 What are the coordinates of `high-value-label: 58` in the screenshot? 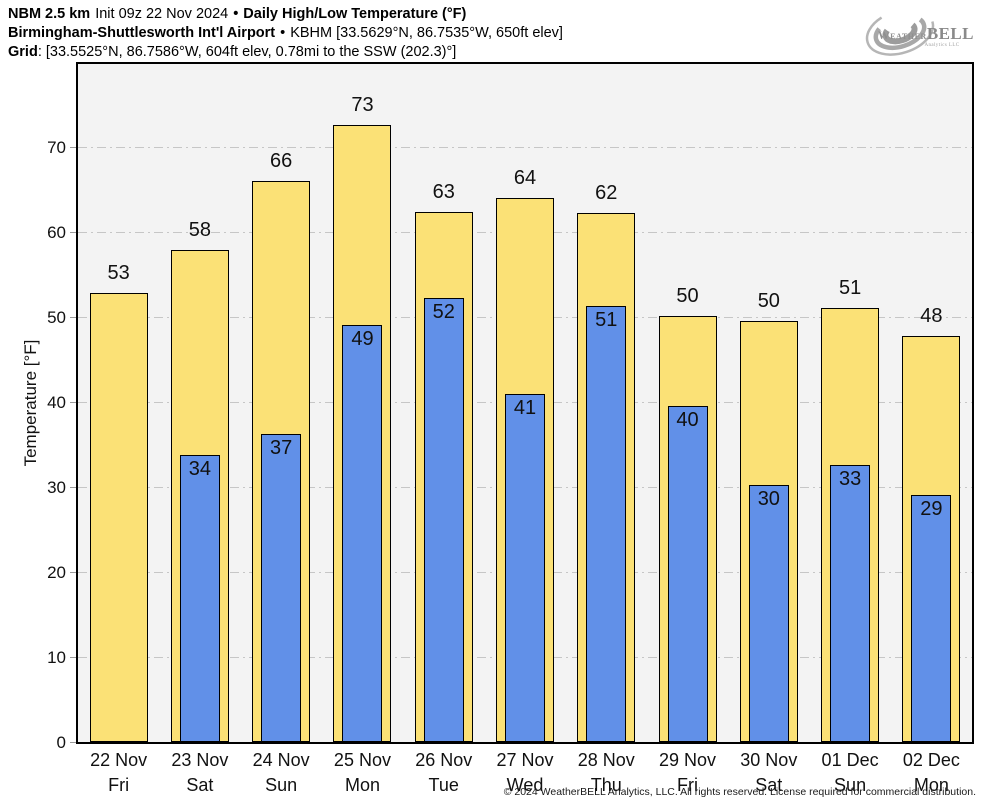 It's located at (200, 230).